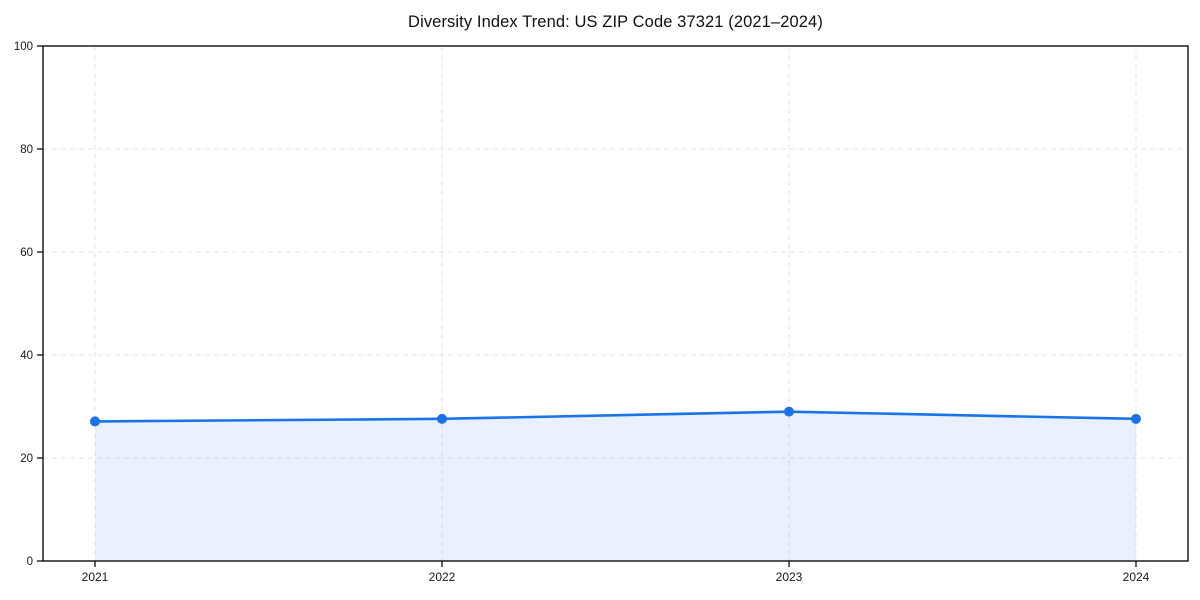 Image resolution: width=1200 pixels, height=600 pixels. Describe the element at coordinates (789, 577) in the screenshot. I see `x-tick-label: 2023` at that location.